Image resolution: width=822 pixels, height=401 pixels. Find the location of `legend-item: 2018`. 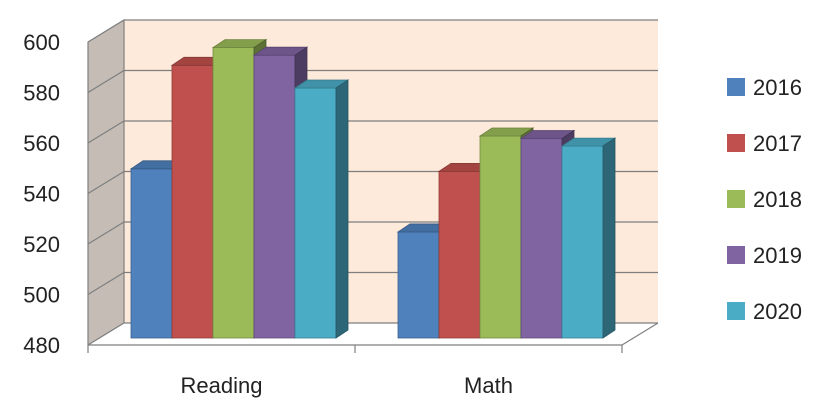

legend-item: 2018 is located at coordinates (764, 199).